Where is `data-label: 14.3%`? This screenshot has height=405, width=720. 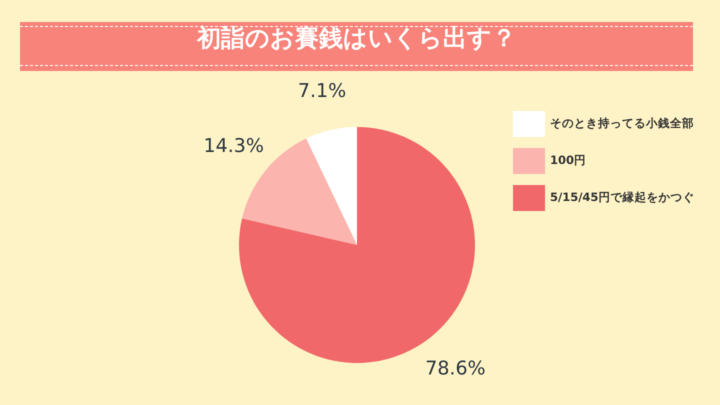
data-label: 14.3% is located at coordinates (234, 146).